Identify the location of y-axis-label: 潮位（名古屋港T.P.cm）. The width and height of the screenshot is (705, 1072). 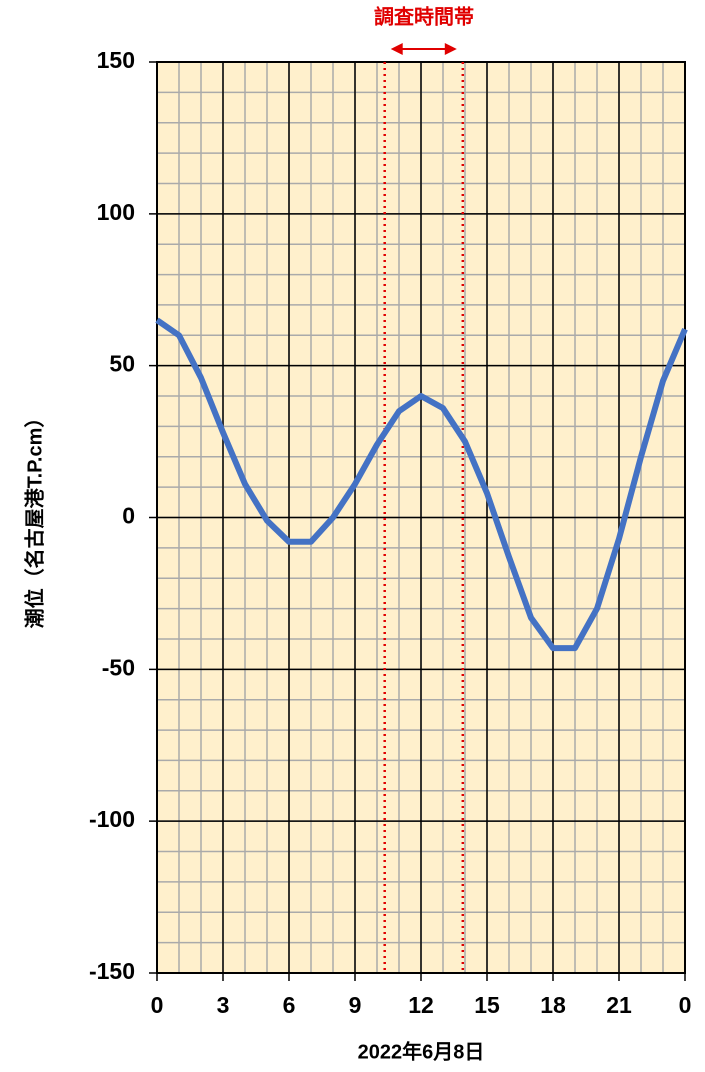
(34, 518).